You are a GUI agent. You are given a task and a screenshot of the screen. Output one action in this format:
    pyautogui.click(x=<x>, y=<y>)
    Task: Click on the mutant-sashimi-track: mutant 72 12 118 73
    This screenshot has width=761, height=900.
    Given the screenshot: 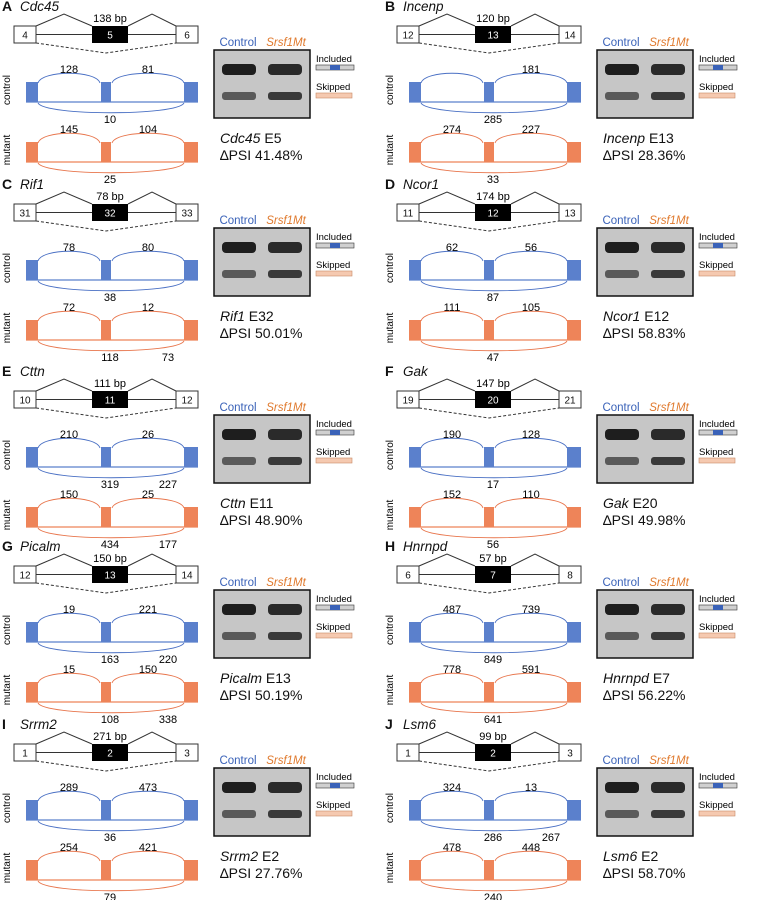 What is the action you would take?
    pyautogui.click(x=100, y=333)
    